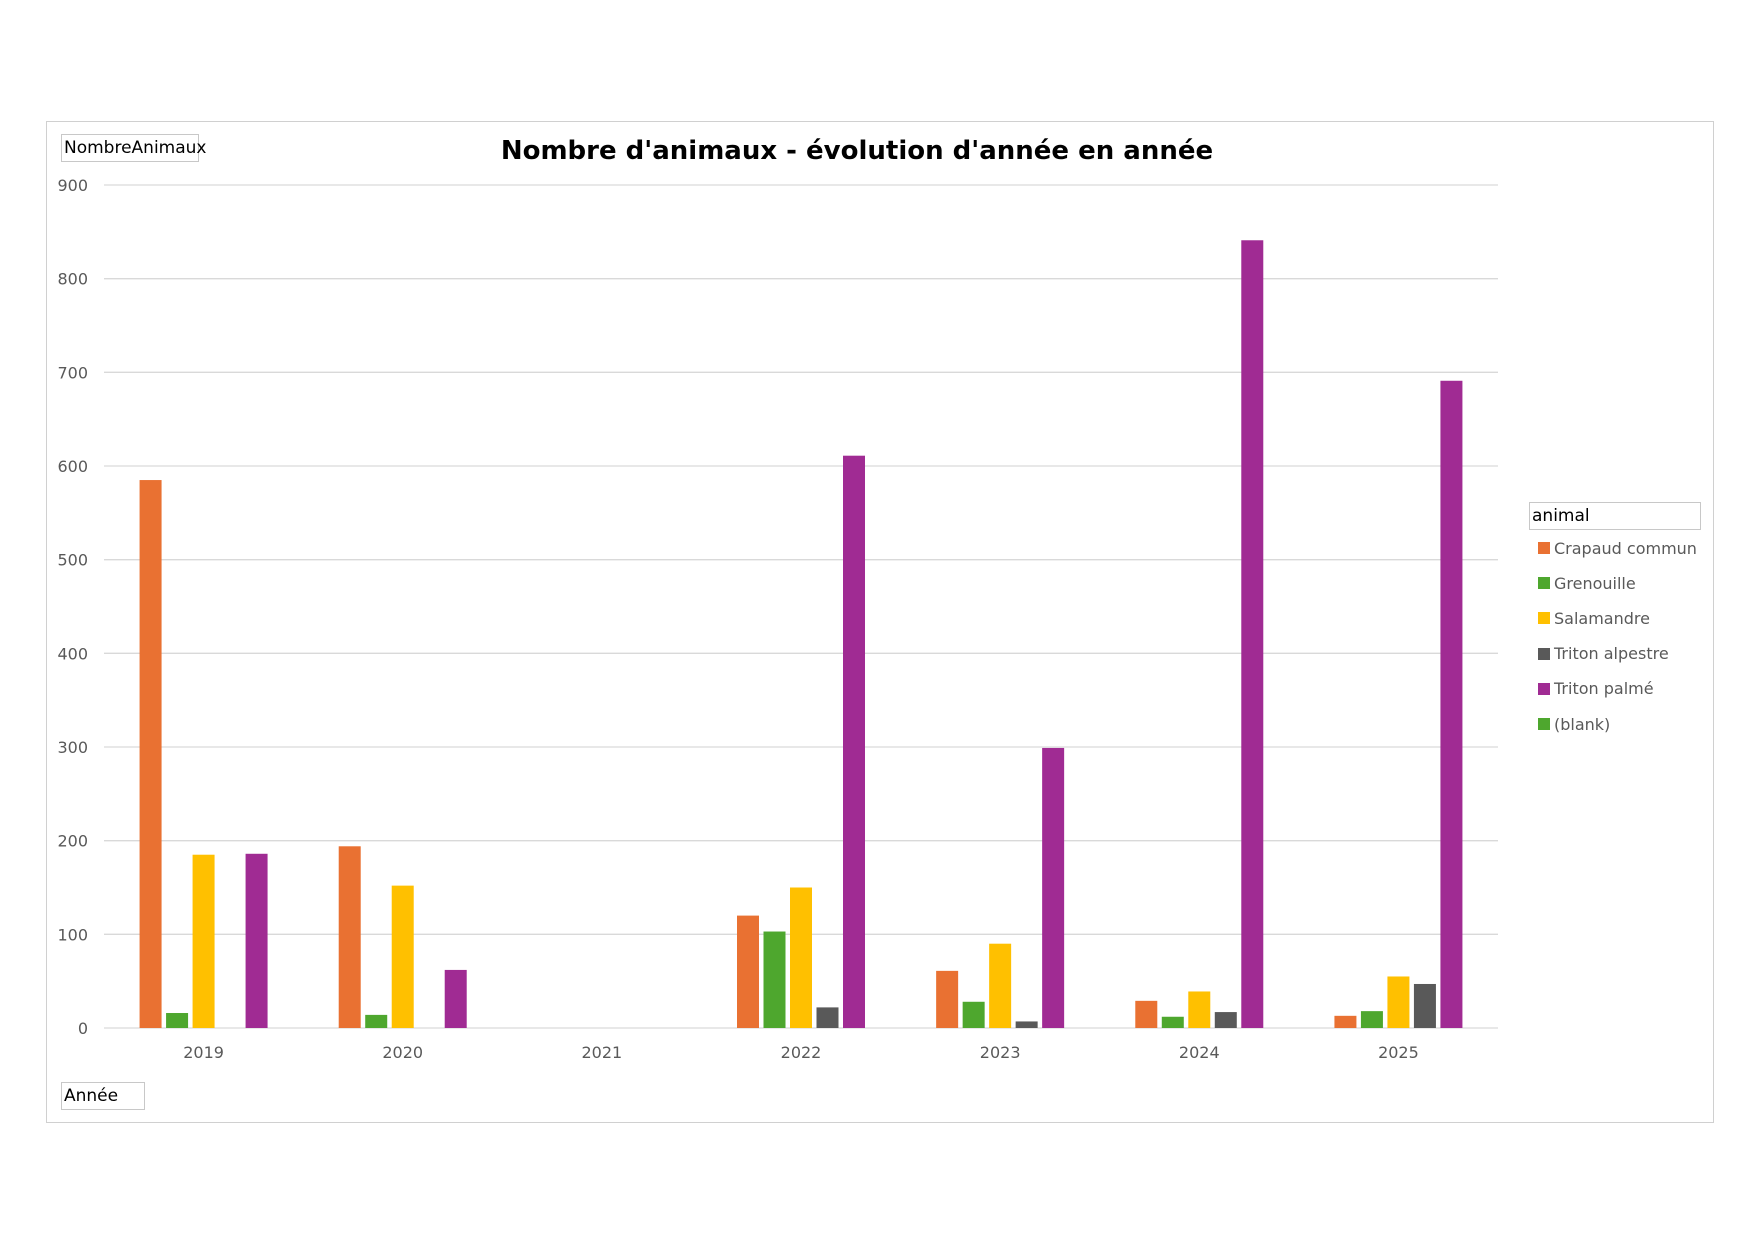  Describe the element at coordinates (1000, 985) in the screenshot. I see `bar-salamandre-2023` at that location.